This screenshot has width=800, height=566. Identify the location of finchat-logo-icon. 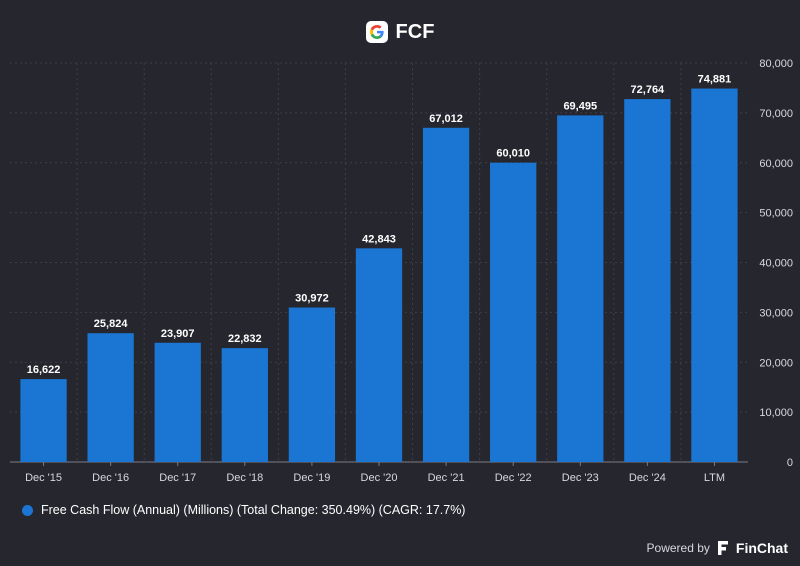
(722, 548).